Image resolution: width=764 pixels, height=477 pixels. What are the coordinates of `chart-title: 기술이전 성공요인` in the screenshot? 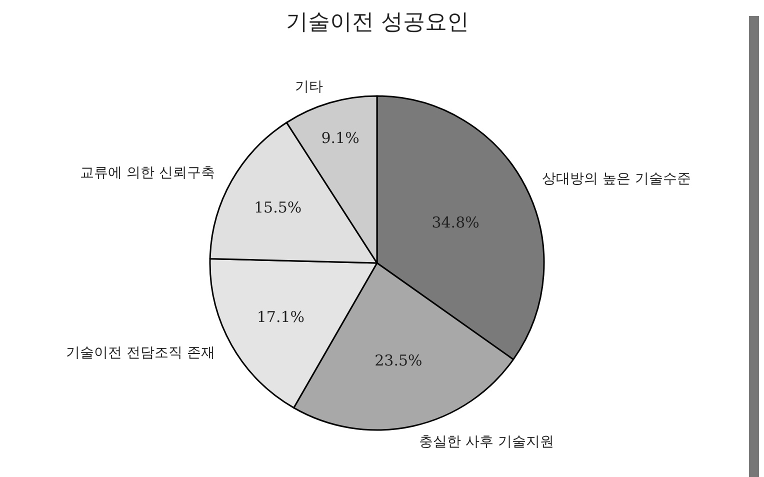 It's located at (377, 23).